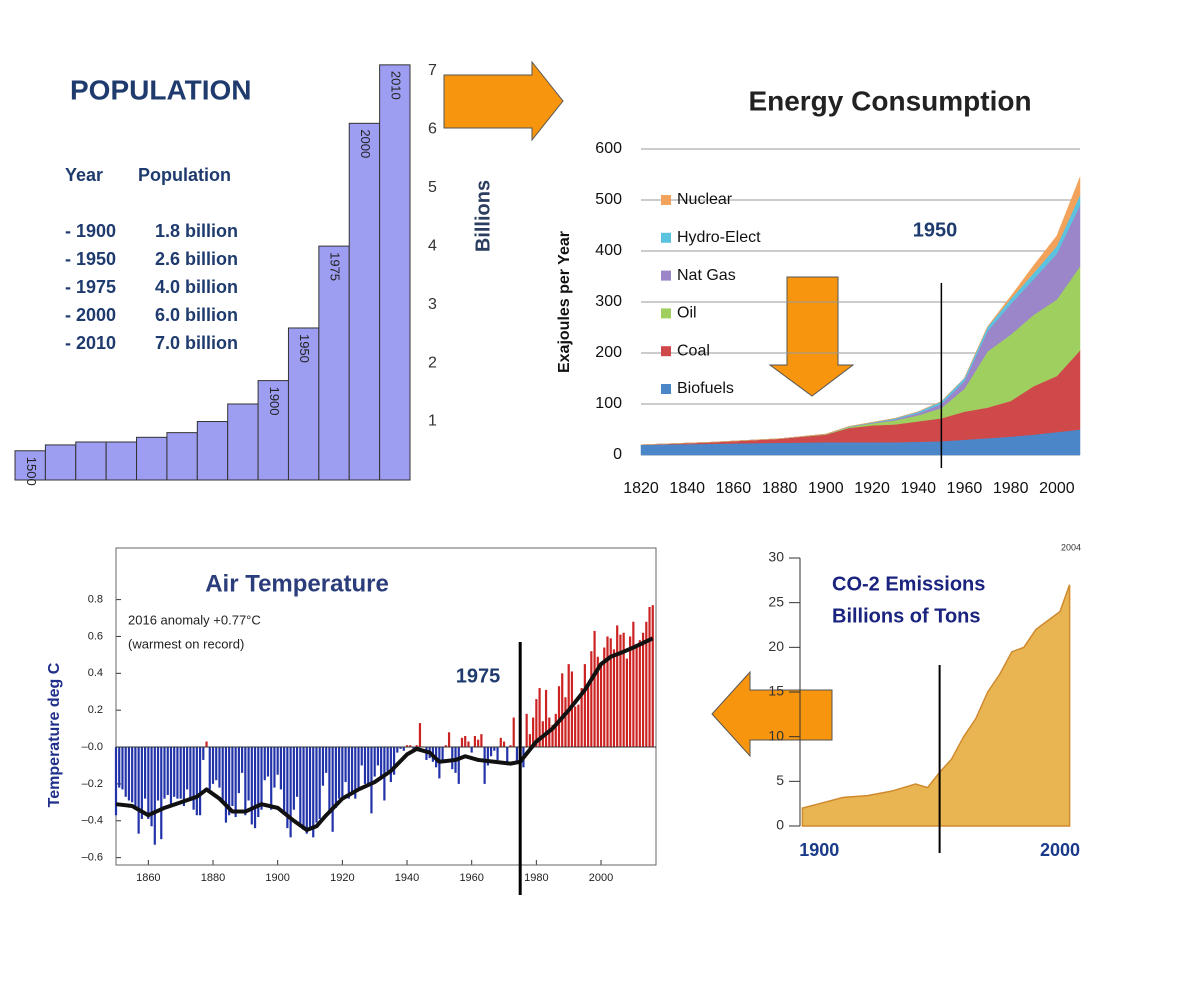  Describe the element at coordinates (90, 315) in the screenshot. I see `table-cell: - 2000` at that location.